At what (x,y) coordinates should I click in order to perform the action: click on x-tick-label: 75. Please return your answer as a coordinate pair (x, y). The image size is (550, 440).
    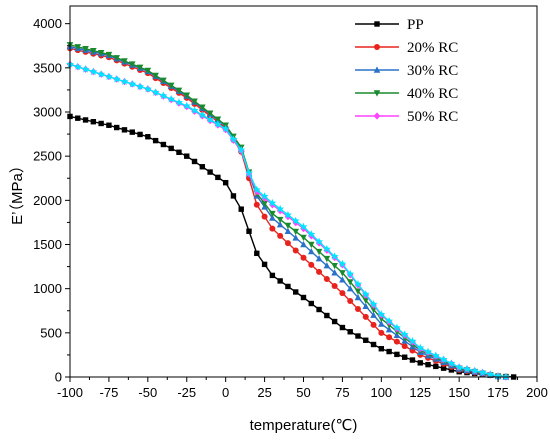
    Looking at the image, I should click on (342, 392).